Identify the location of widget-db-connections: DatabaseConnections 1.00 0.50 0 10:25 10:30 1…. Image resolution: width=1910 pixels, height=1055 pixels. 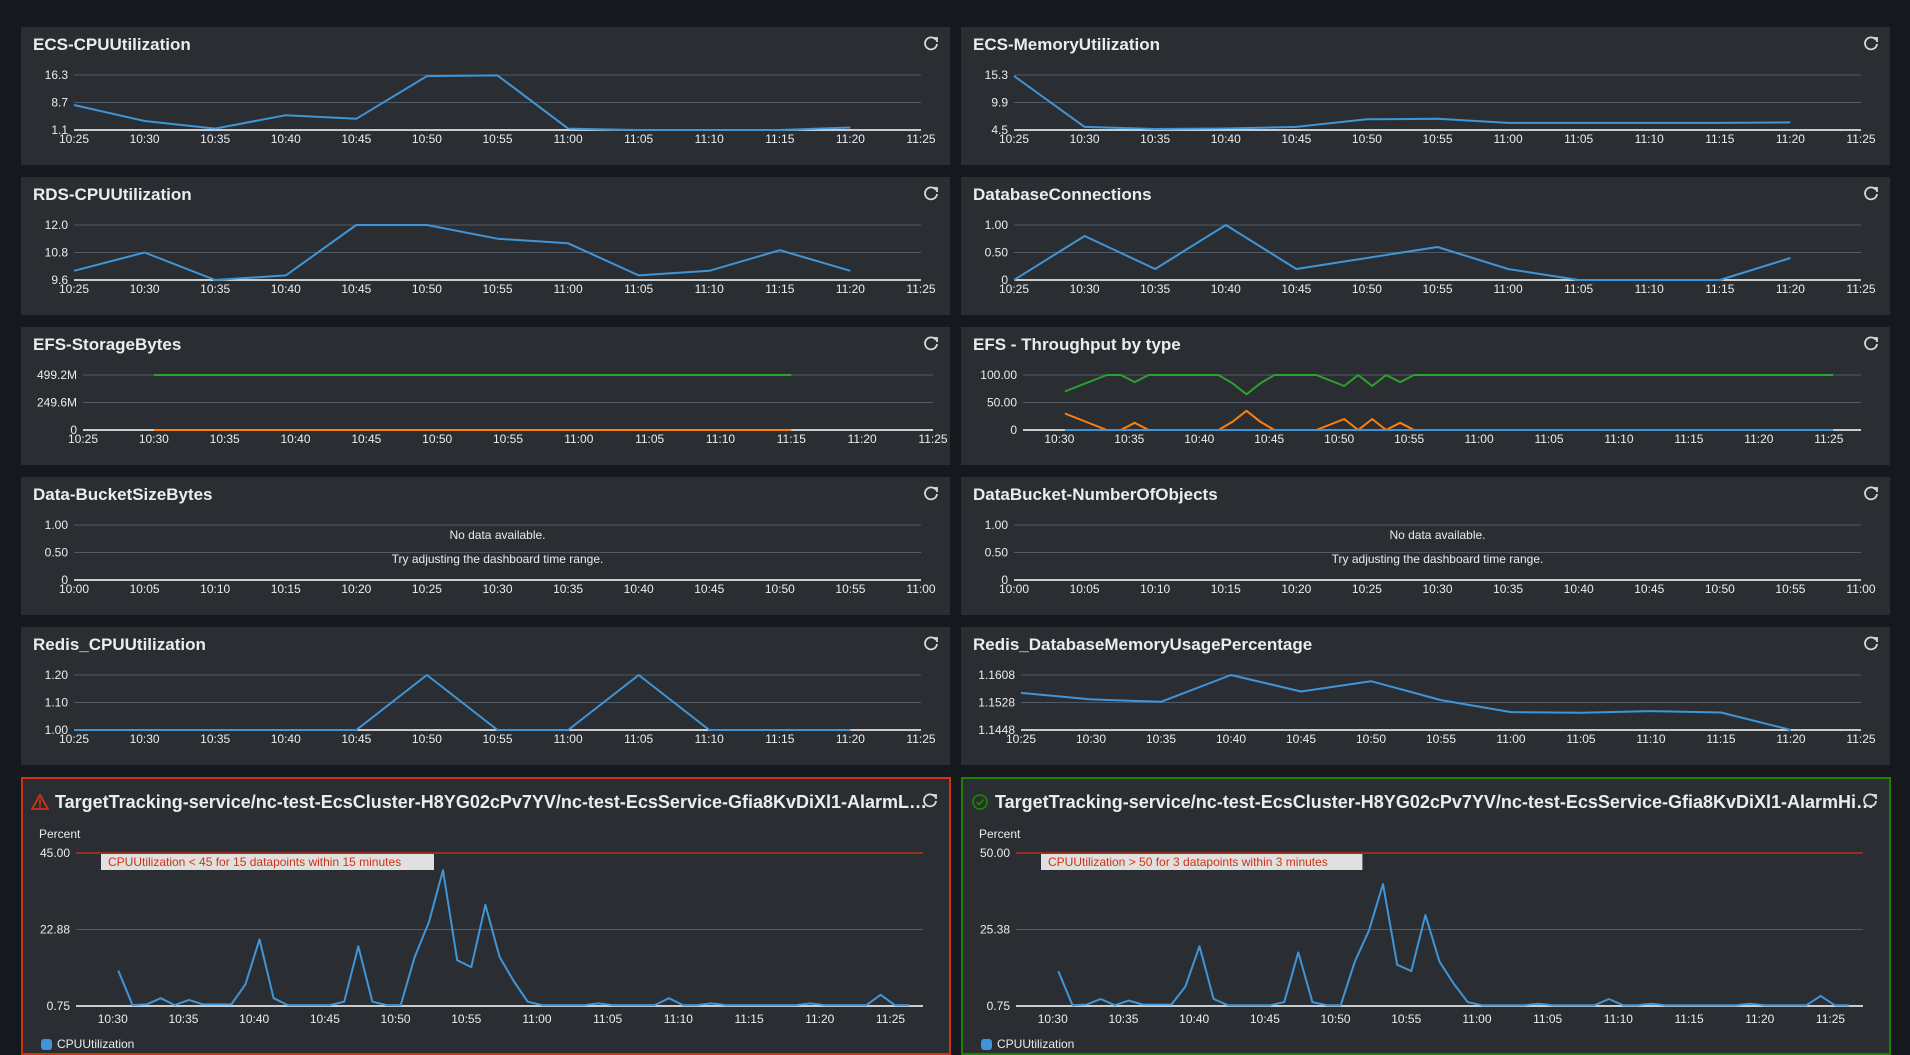
(1425, 246).